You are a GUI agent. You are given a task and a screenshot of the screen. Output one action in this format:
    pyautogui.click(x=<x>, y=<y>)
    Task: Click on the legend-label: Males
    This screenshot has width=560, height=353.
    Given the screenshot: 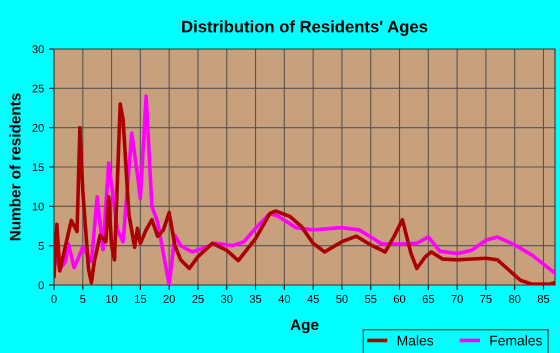 What is the action you would take?
    pyautogui.click(x=416, y=340)
    